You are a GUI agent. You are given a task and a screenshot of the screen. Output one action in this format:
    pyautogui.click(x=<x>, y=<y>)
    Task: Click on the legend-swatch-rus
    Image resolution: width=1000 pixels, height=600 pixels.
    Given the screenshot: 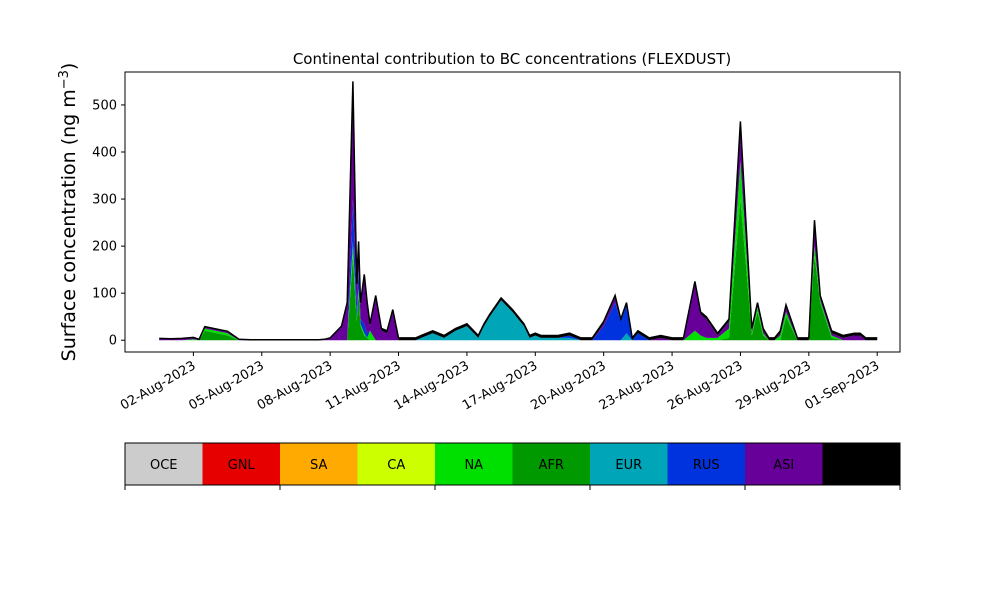 What is the action you would take?
    pyautogui.click(x=706, y=464)
    